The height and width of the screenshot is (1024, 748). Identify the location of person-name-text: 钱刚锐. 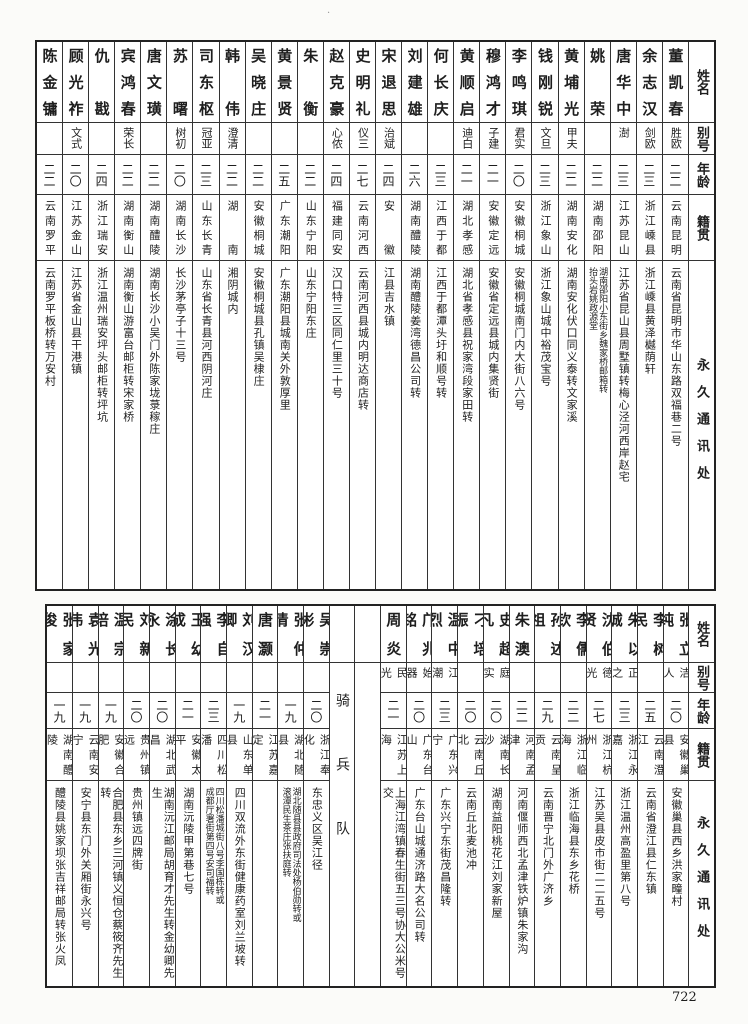
(544, 82).